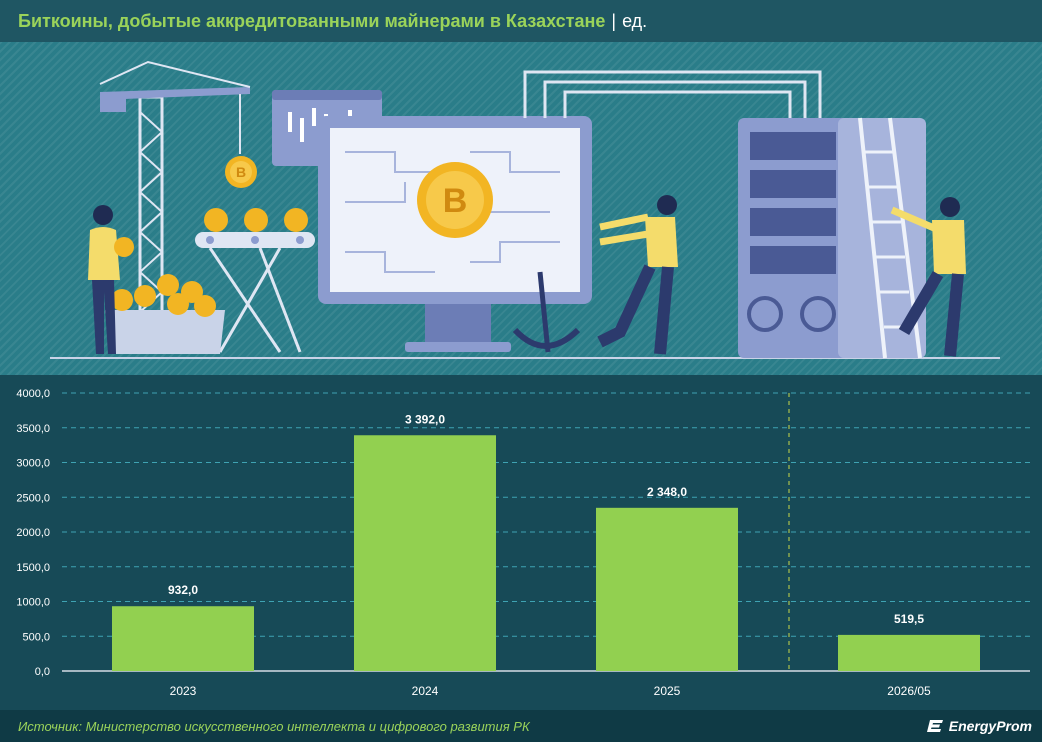 This screenshot has width=1042, height=742. Describe the element at coordinates (990, 726) in the screenshot. I see `logo-text: EnergyProm` at that location.